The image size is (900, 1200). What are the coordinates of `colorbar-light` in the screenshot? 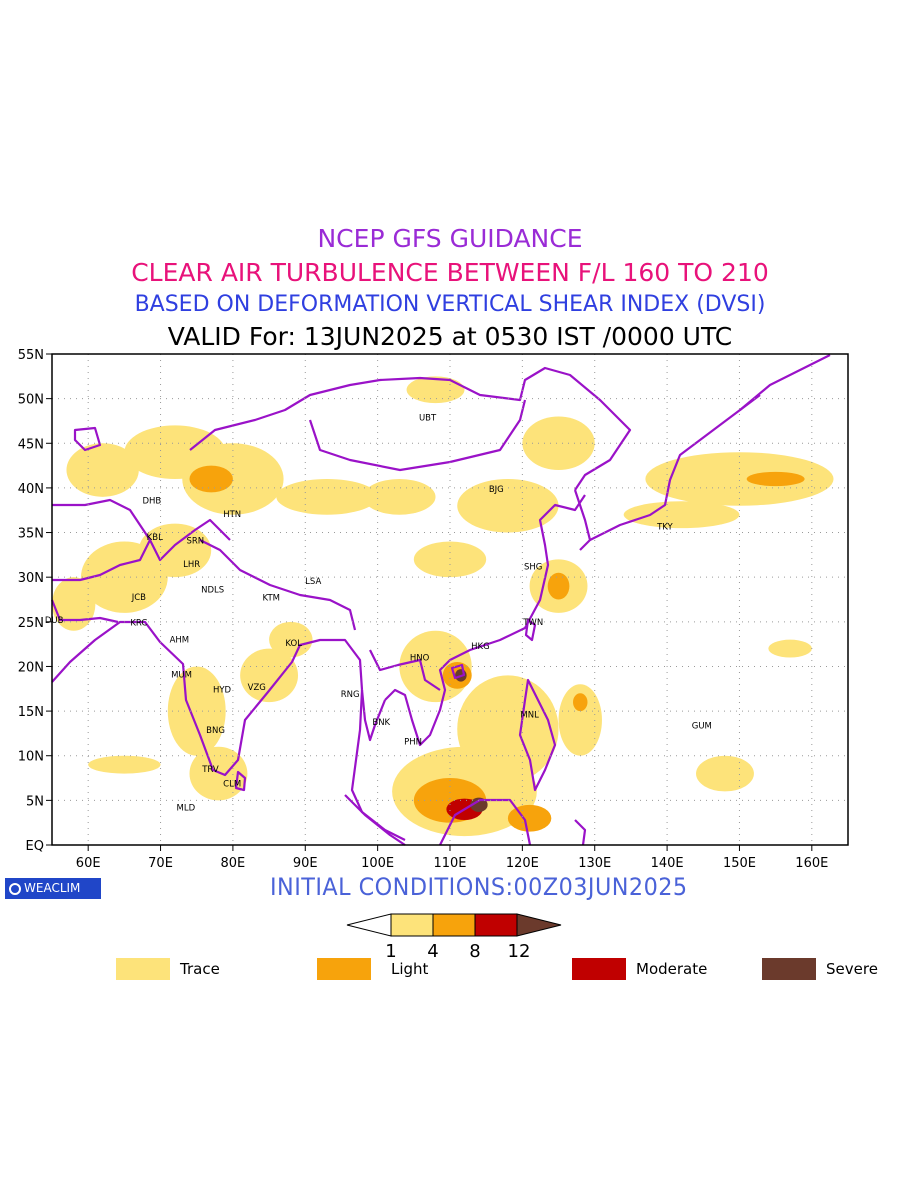 It's located at (454, 925).